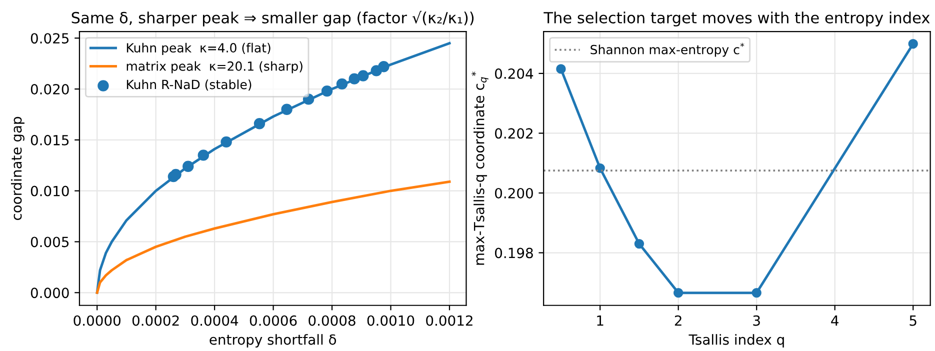 This screenshot has height=351, width=935. I want to click on legend-label: Kuhn peak κ=4.0 (flat), so click(198, 48).